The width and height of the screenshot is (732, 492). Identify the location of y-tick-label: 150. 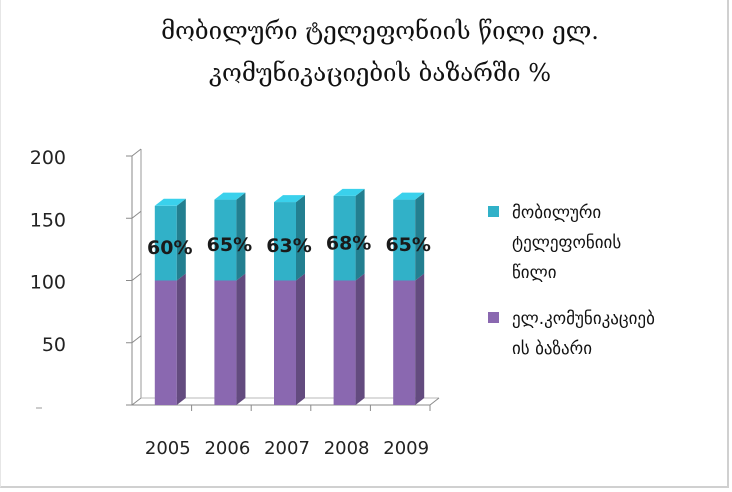
(48, 220).